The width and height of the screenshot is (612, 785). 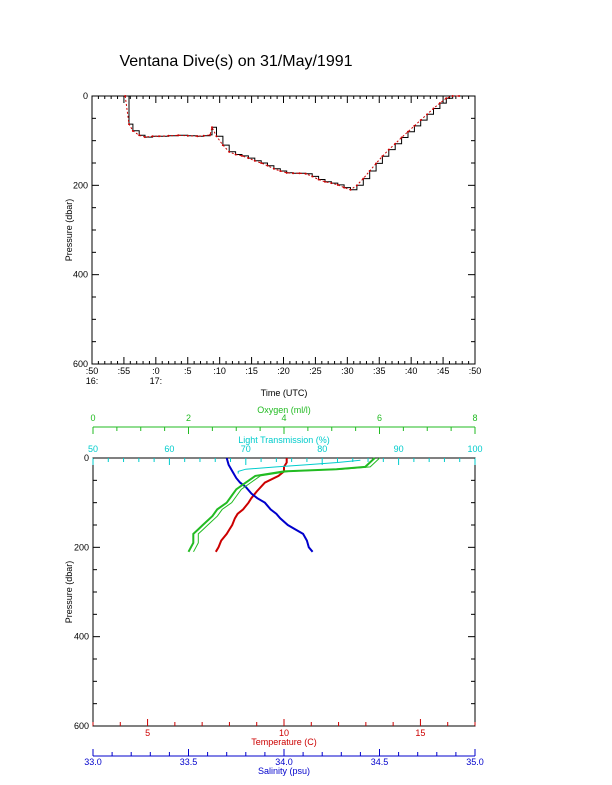 I want to click on dive-track-step, so click(x=292, y=143).